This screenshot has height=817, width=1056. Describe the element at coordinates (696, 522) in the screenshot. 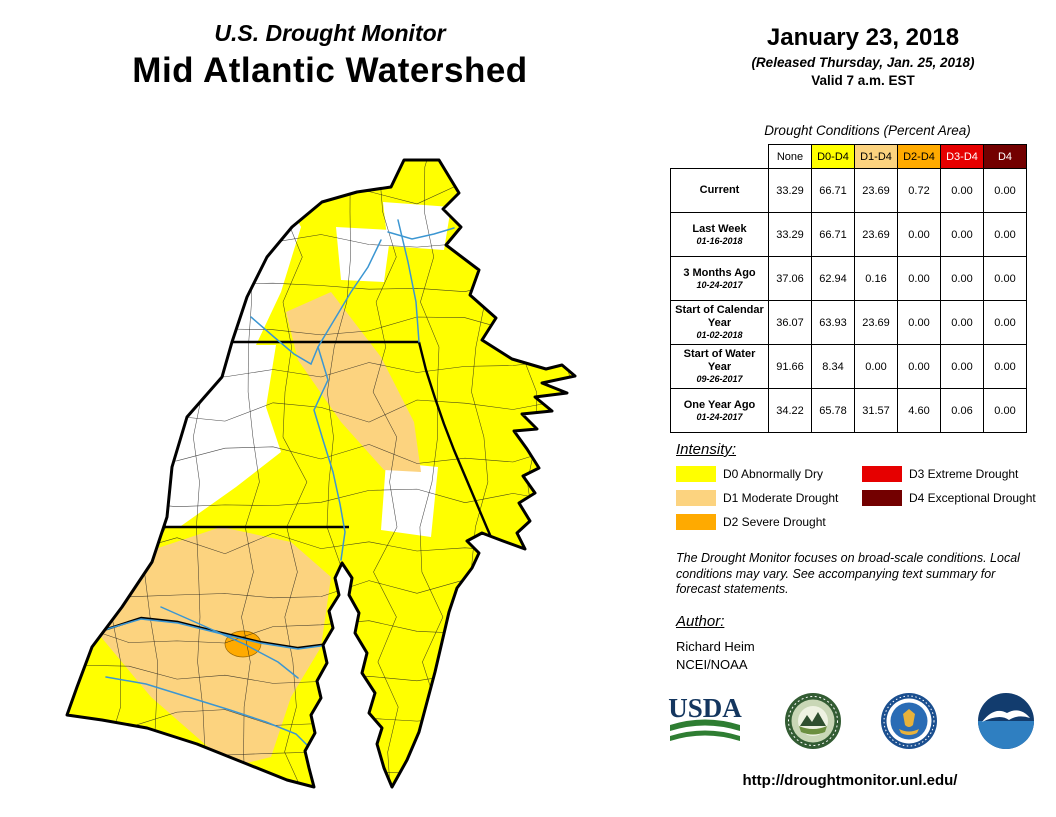

I see `d2-swatch` at that location.